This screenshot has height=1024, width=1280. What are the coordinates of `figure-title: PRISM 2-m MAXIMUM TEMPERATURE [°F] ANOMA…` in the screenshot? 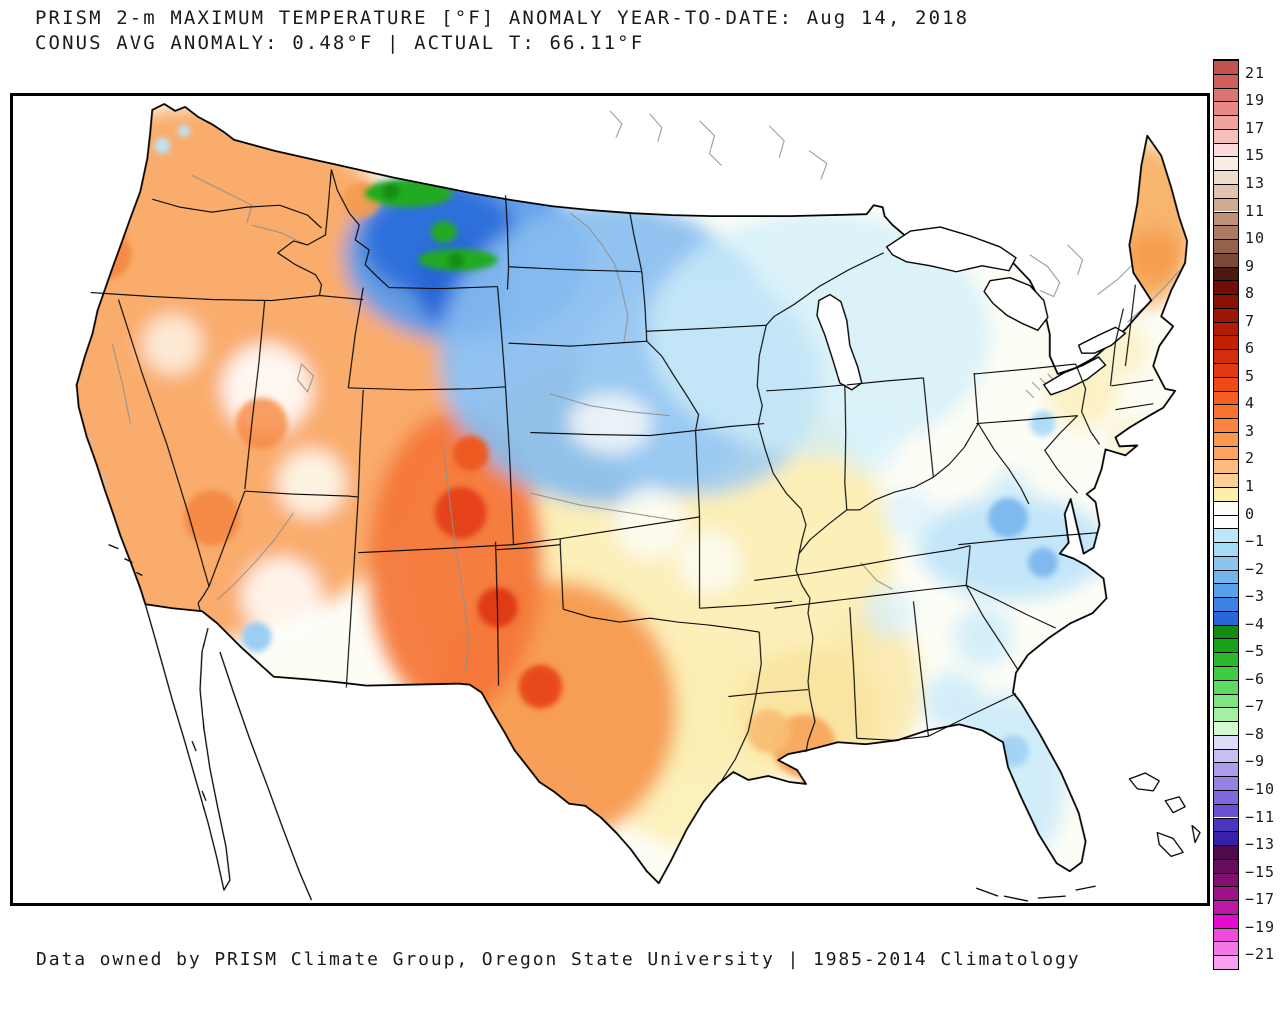 It's located at (502, 18).